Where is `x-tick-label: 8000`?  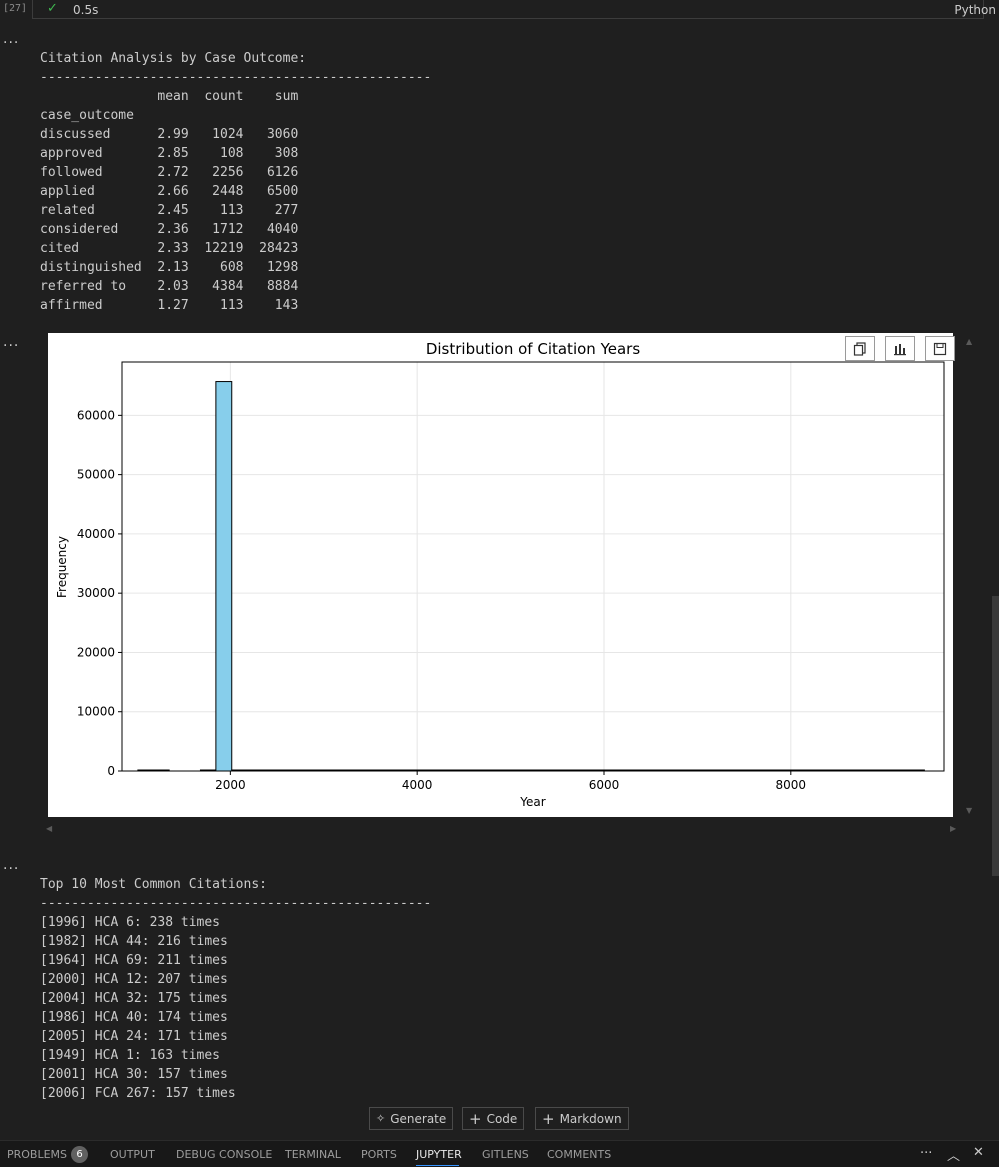 x-tick-label: 8000 is located at coordinates (791, 785).